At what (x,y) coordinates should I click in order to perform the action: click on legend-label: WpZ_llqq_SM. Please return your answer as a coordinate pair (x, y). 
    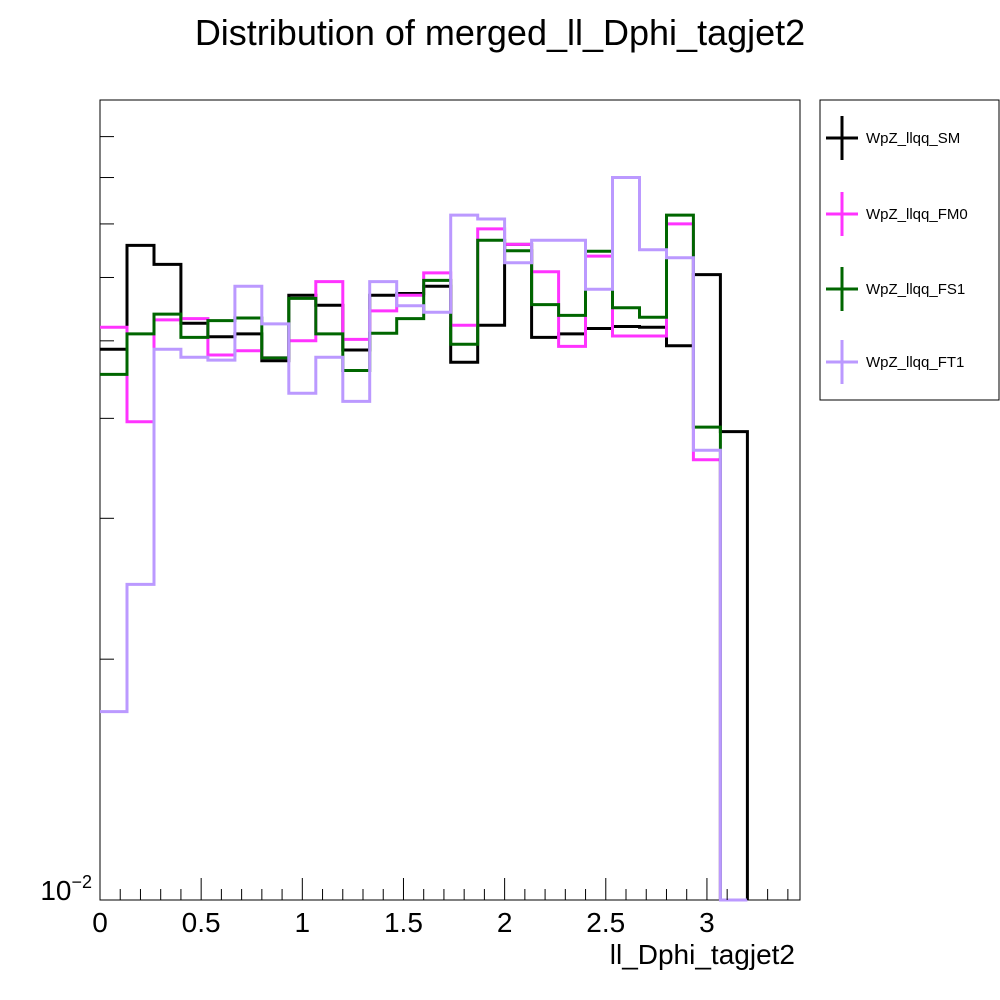
    Looking at the image, I should click on (913, 138).